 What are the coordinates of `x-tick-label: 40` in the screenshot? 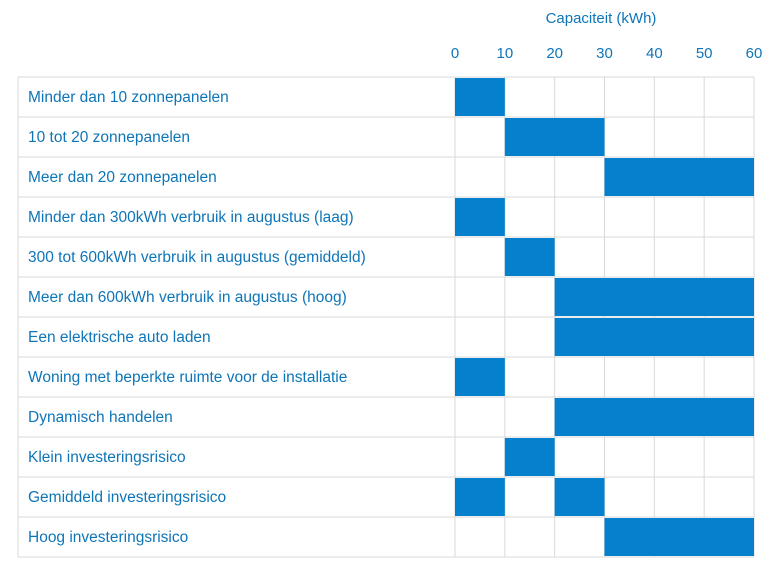 It's located at (654, 53).